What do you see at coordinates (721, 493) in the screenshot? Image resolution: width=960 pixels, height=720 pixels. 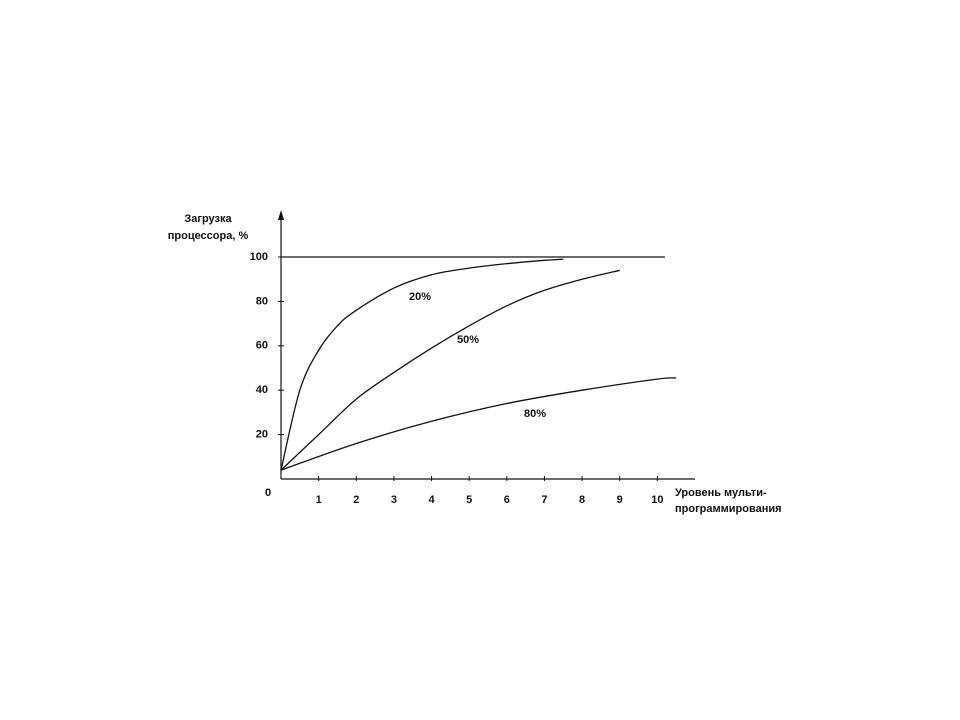 I see `x-axis-label: Уровень мульти-` at bounding box center [721, 493].